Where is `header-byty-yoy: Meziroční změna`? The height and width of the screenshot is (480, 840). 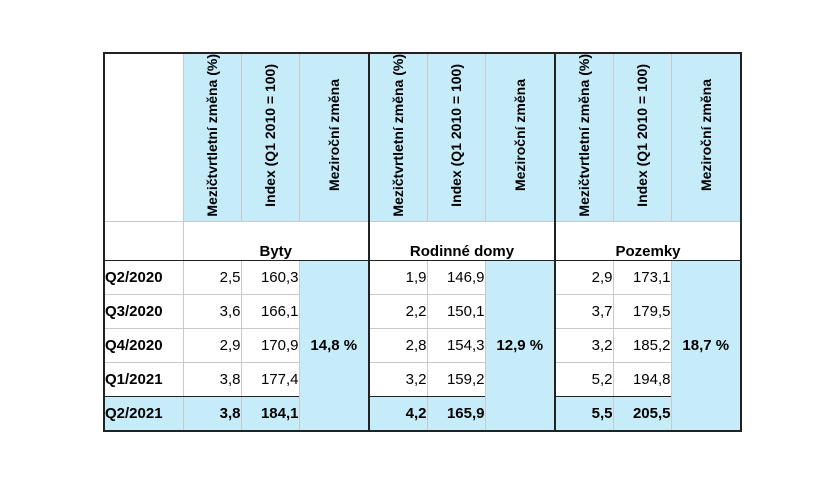 header-byty-yoy: Meziroční změna is located at coordinates (334, 136).